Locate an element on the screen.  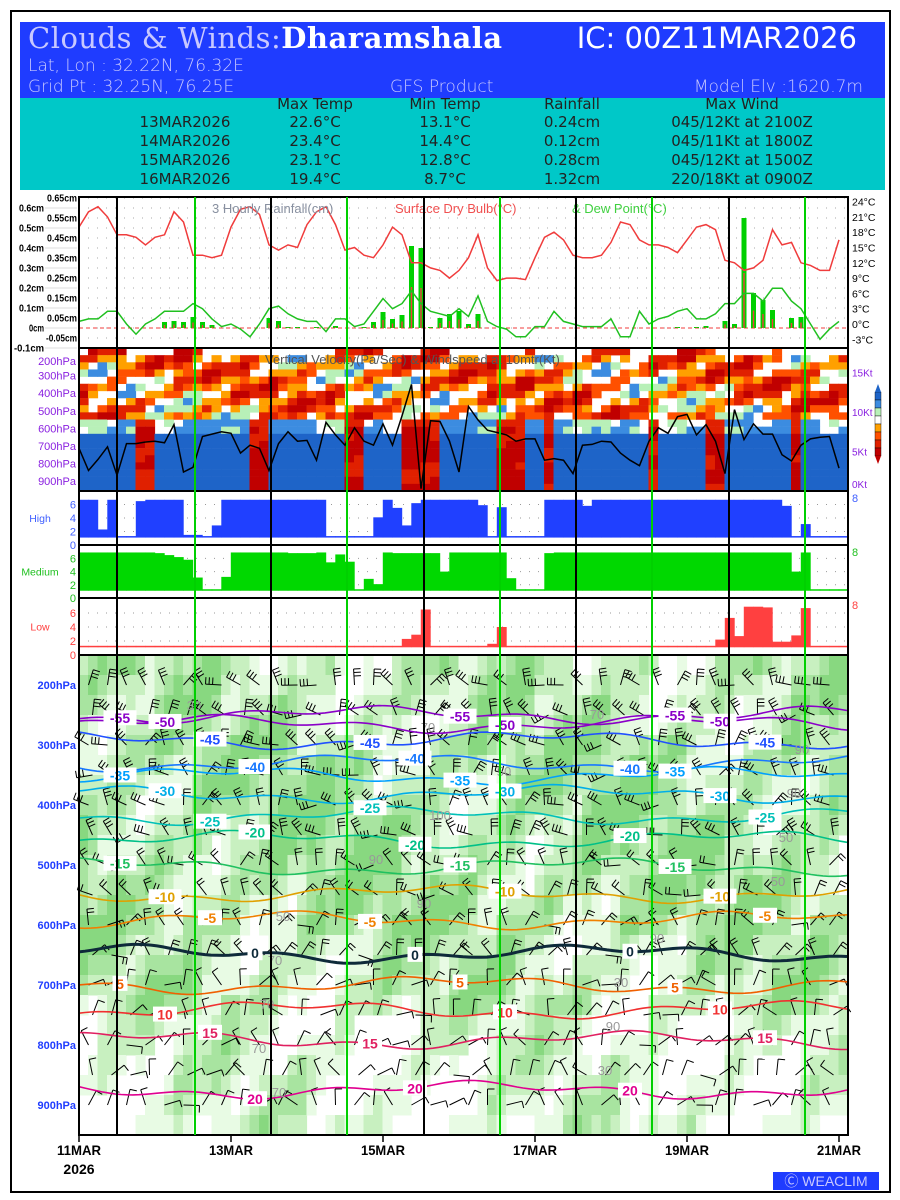
rainfall-bar-core is located at coordinates (478, 324).